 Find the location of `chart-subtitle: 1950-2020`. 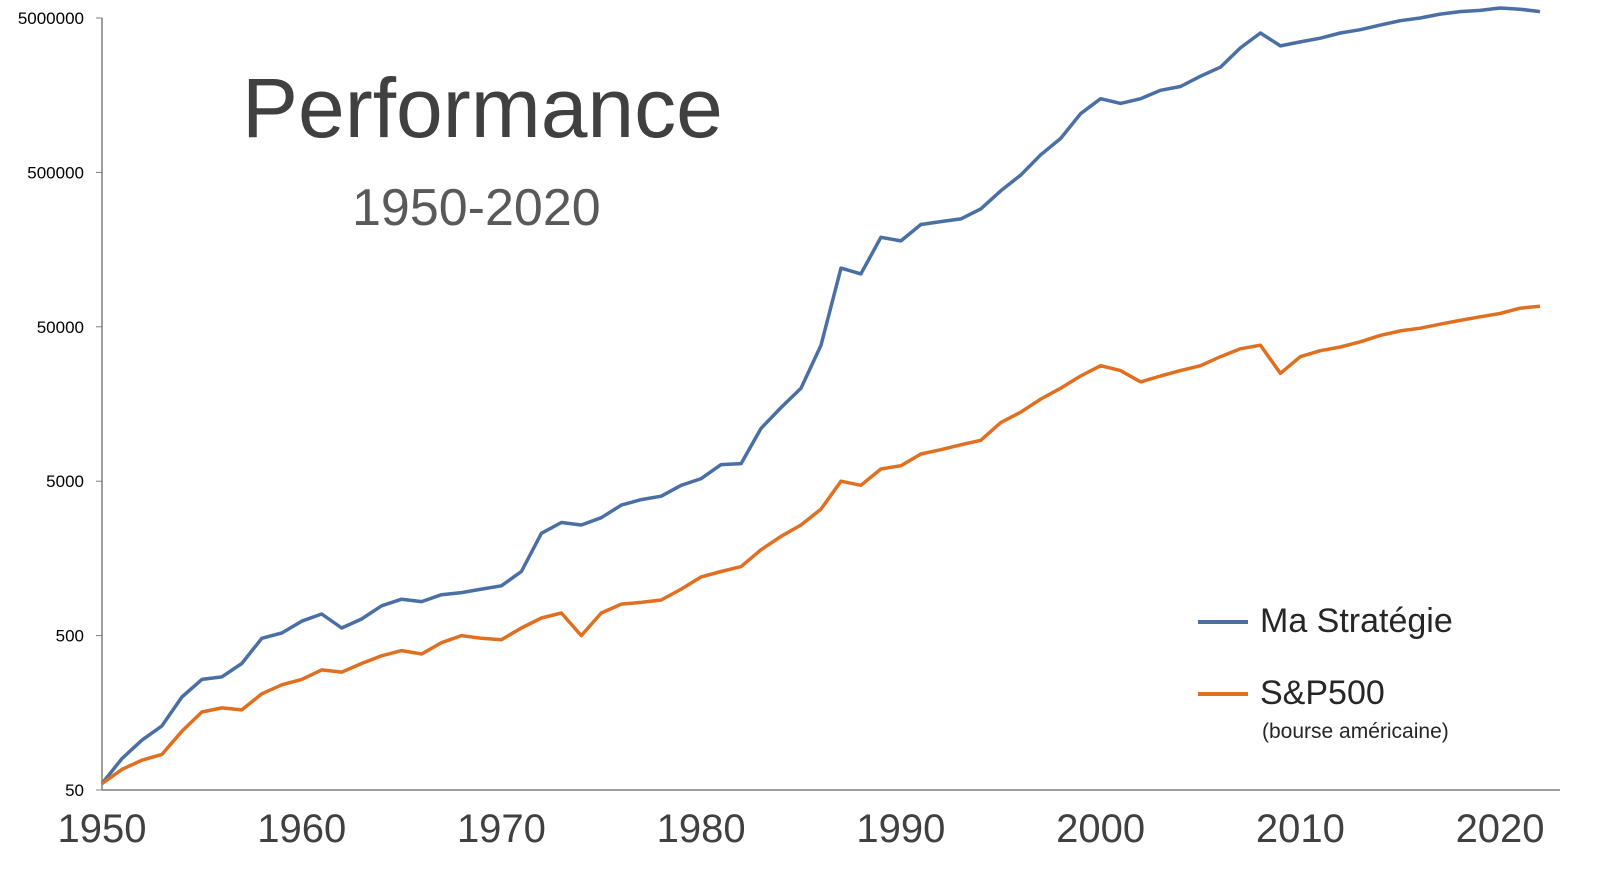

chart-subtitle: 1950-2020 is located at coordinates (476, 208).